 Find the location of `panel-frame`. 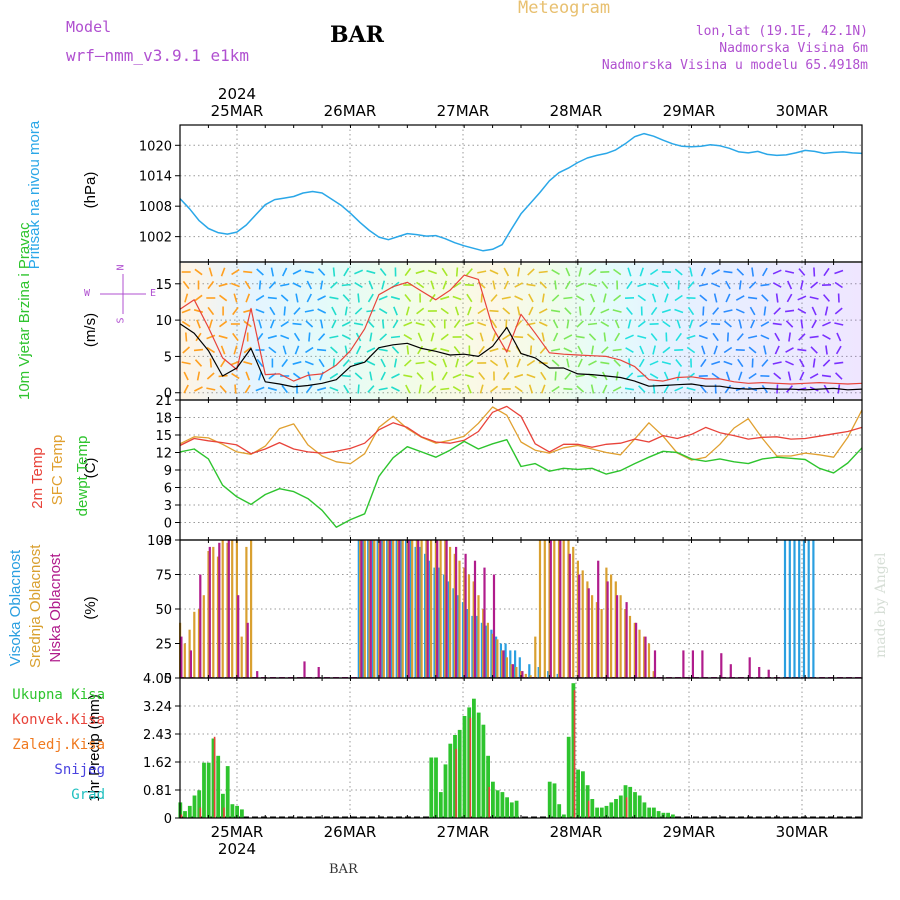

panel-frame is located at coordinates (521, 193).